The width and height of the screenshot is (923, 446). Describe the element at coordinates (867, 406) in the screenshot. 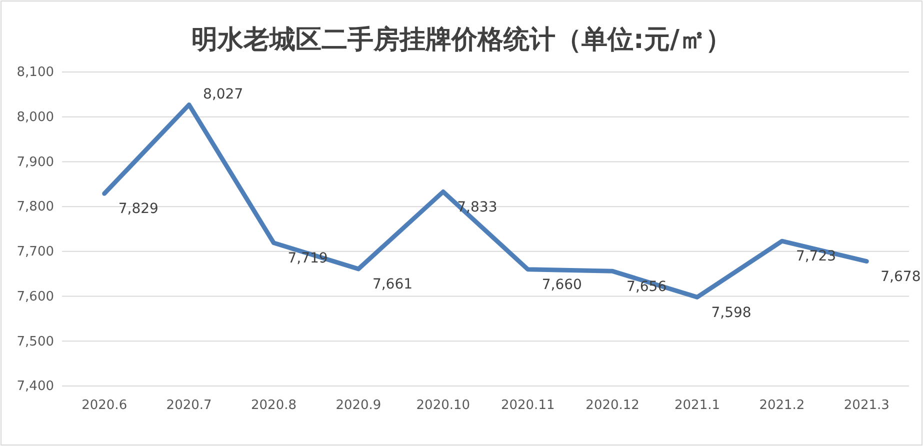

I see `x-tick-label: 2021.3` at that location.